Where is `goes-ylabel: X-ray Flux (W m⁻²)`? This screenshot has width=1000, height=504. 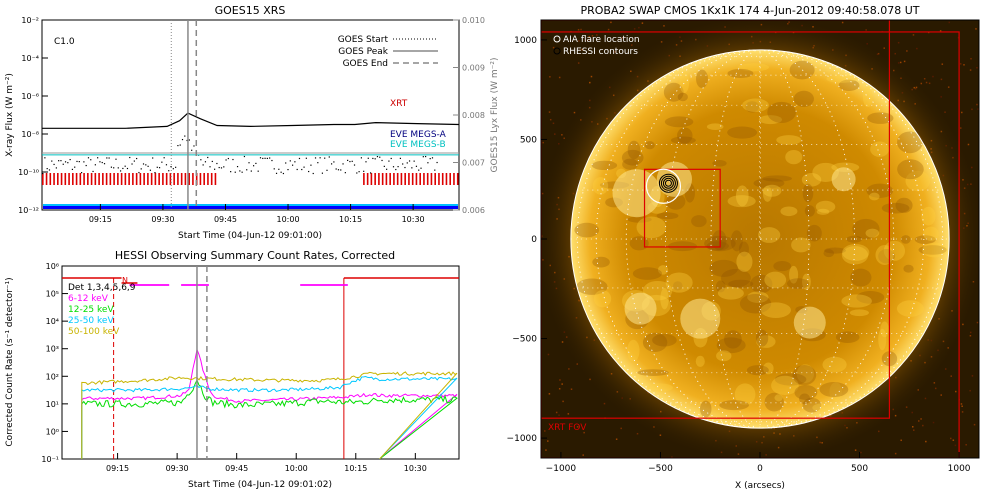 goes-ylabel: X-ray Flux (W m⁻²) is located at coordinates (10, 115).